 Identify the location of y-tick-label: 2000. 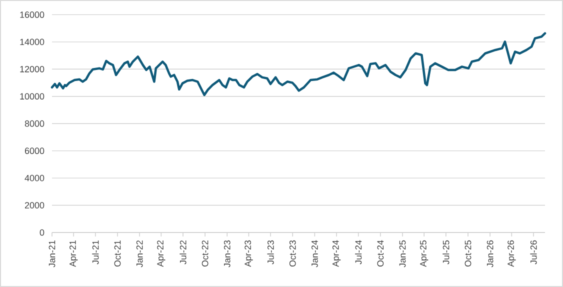
(34, 205).